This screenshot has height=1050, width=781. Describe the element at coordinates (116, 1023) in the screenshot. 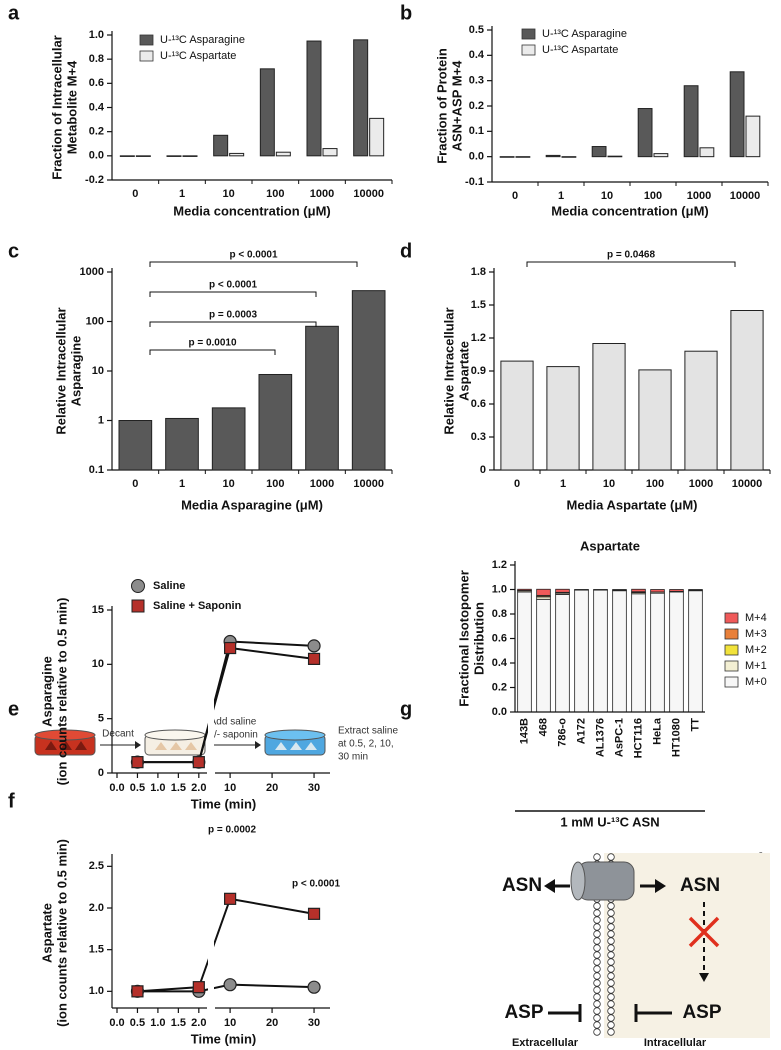

I see `x-tick-label: 0.0` at that location.